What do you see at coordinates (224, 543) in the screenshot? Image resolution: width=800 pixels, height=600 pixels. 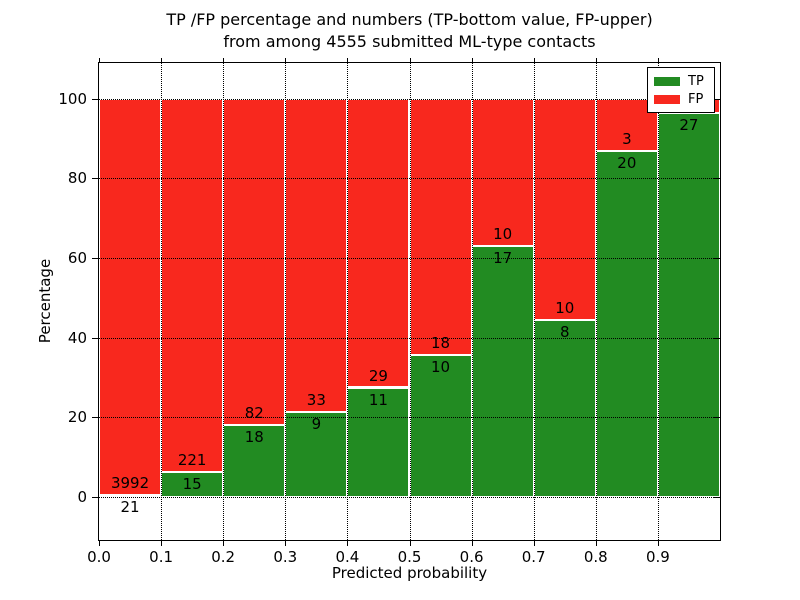 I see `x-tick-bottom-0.2` at bounding box center [224, 543].